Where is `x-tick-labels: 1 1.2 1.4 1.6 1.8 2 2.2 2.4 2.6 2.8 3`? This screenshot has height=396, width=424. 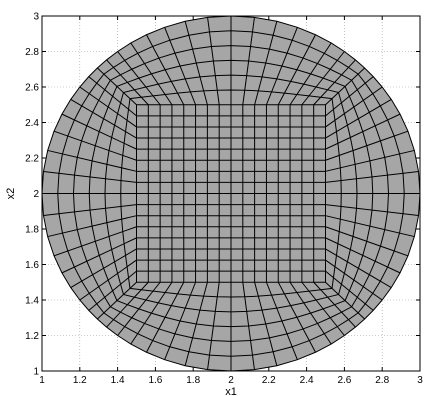
x-tick-labels: 1 1.2 1.4 1.6 1.8 2 2.2 2.4 2.6 2.8 3 is located at coordinates (231, 380).